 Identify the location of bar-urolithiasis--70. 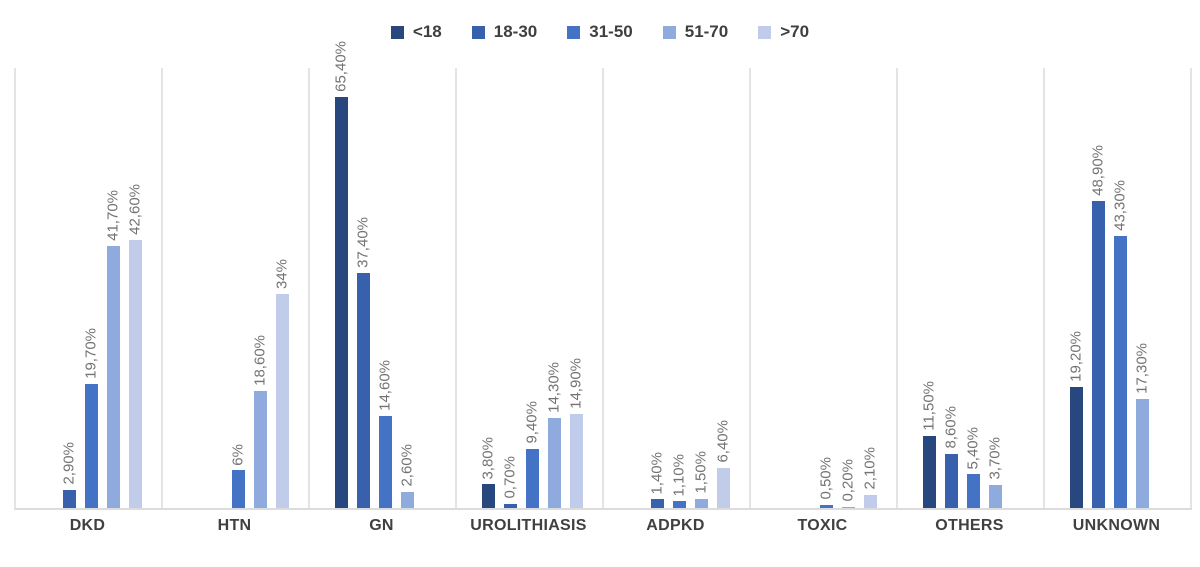
(576, 461).